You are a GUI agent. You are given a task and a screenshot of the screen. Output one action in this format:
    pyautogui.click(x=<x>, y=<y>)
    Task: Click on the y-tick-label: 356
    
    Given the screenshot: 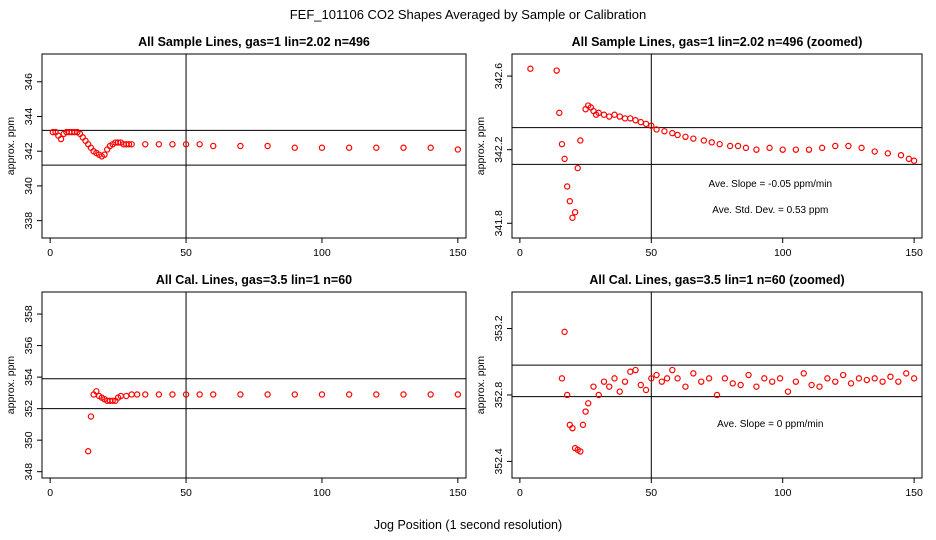 What is the action you would take?
    pyautogui.click(x=29, y=346)
    